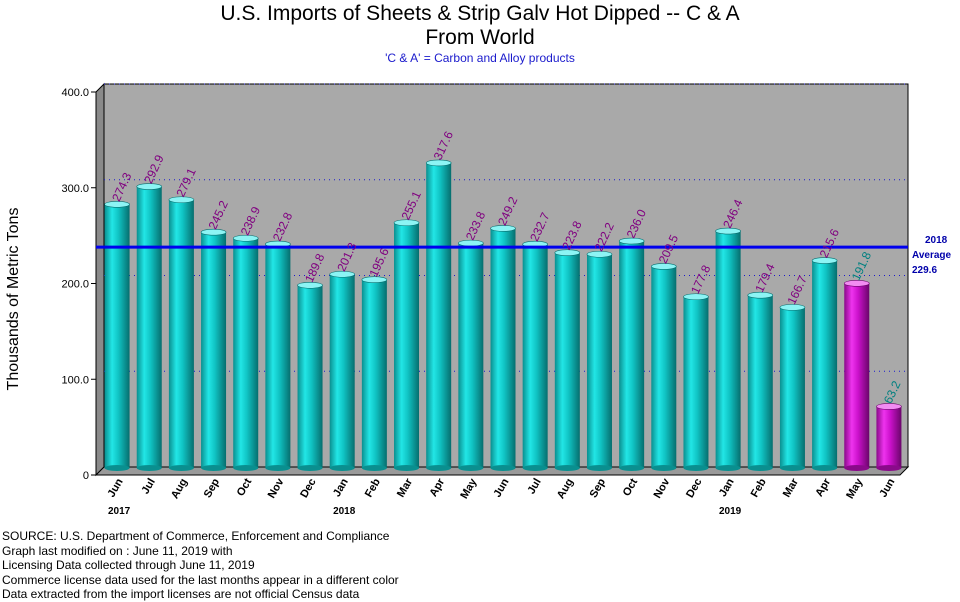 This screenshot has width=960, height=602. Describe the element at coordinates (936, 240) in the screenshot. I see `average-label: 2018` at that location.